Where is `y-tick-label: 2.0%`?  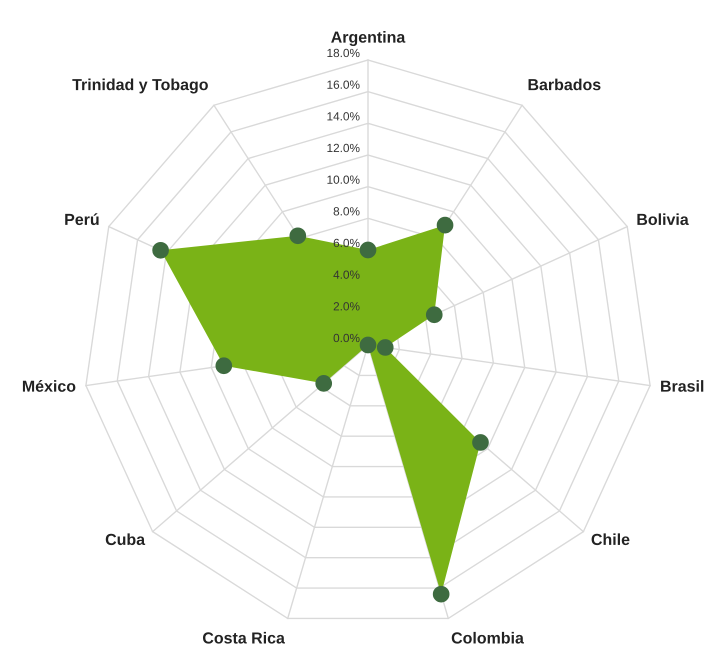
y-tick-label: 2.0% is located at coordinates (347, 306).